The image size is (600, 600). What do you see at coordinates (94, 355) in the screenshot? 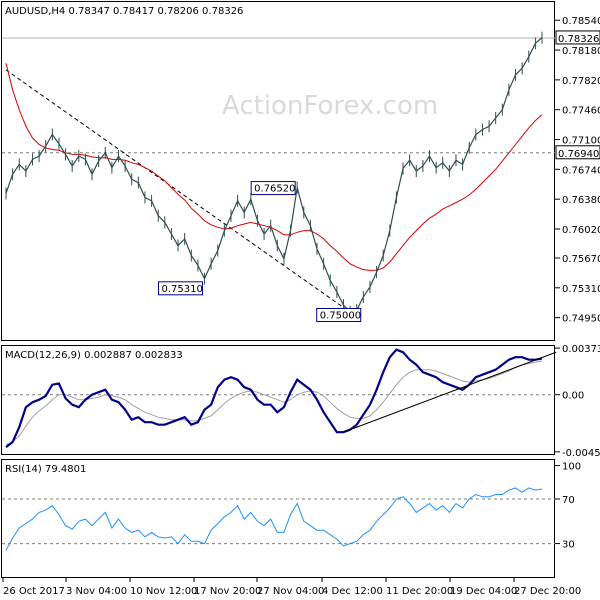
I see `macd-title: MACD(12,26,9) 0.002887 0.002833` at bounding box center [94, 355].